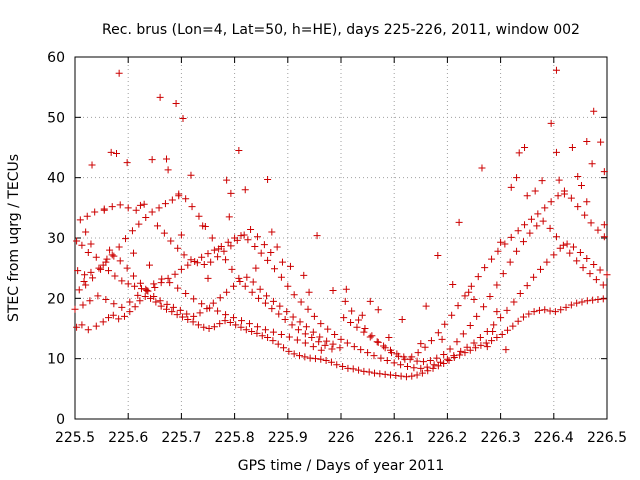 The width and height of the screenshot is (640, 480). I want to click on x-tick-label: 225.5, so click(75, 438).